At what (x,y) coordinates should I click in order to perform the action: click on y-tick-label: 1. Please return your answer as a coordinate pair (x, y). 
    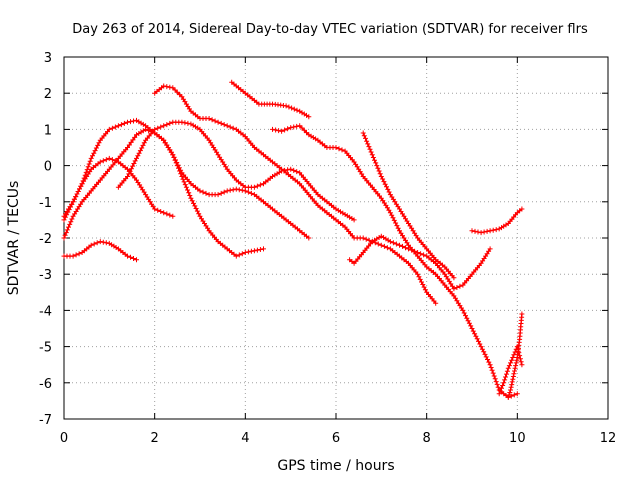
    Looking at the image, I should click on (48, 130).